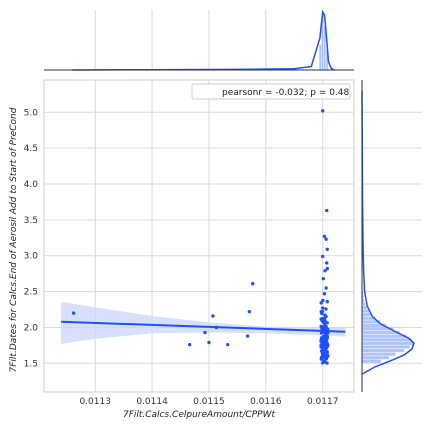 Image resolution: width=432 pixels, height=432 pixels. What do you see at coordinates (31, 238) in the screenshot?
I see `y-tick-labels: 1.5 2.0 2.5 3.0 3.5 4.0 4.5 5.0` at bounding box center [31, 238].